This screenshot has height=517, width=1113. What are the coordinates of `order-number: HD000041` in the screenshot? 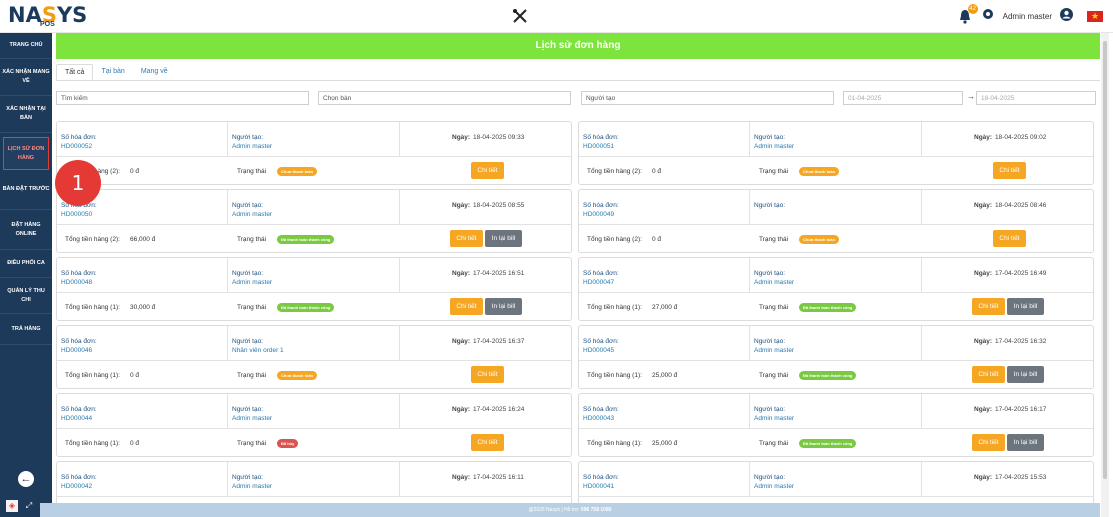 It's located at (599, 486).